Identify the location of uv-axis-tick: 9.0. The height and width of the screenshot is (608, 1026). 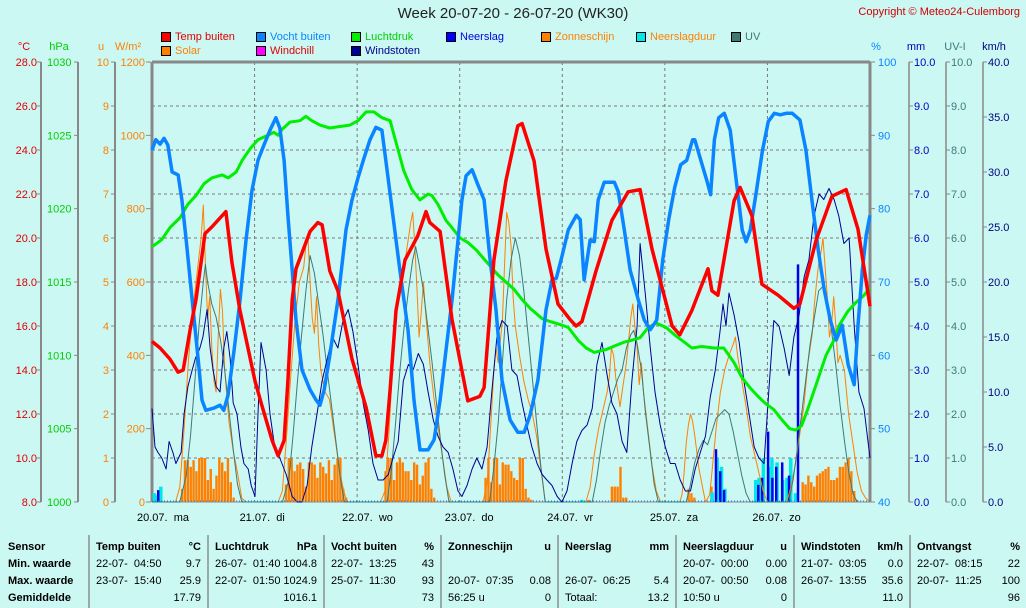
(958, 107).